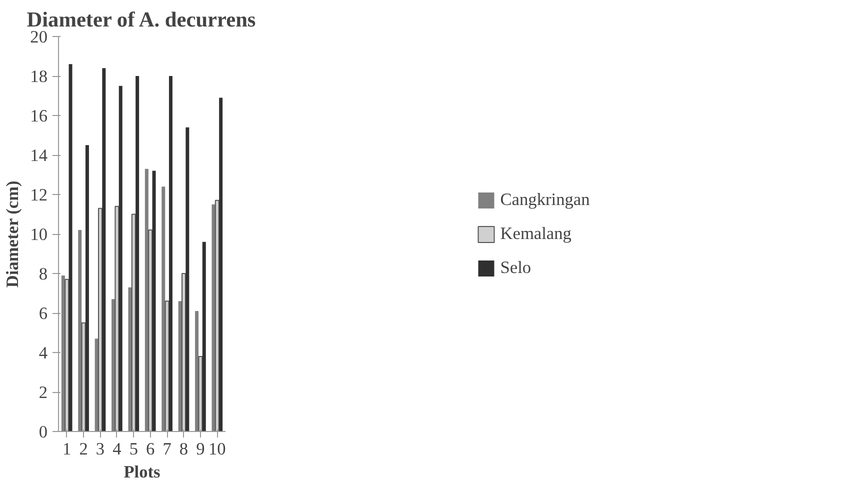 The image size is (850, 494). I want to click on y-tick-label: 0, so click(43, 432).